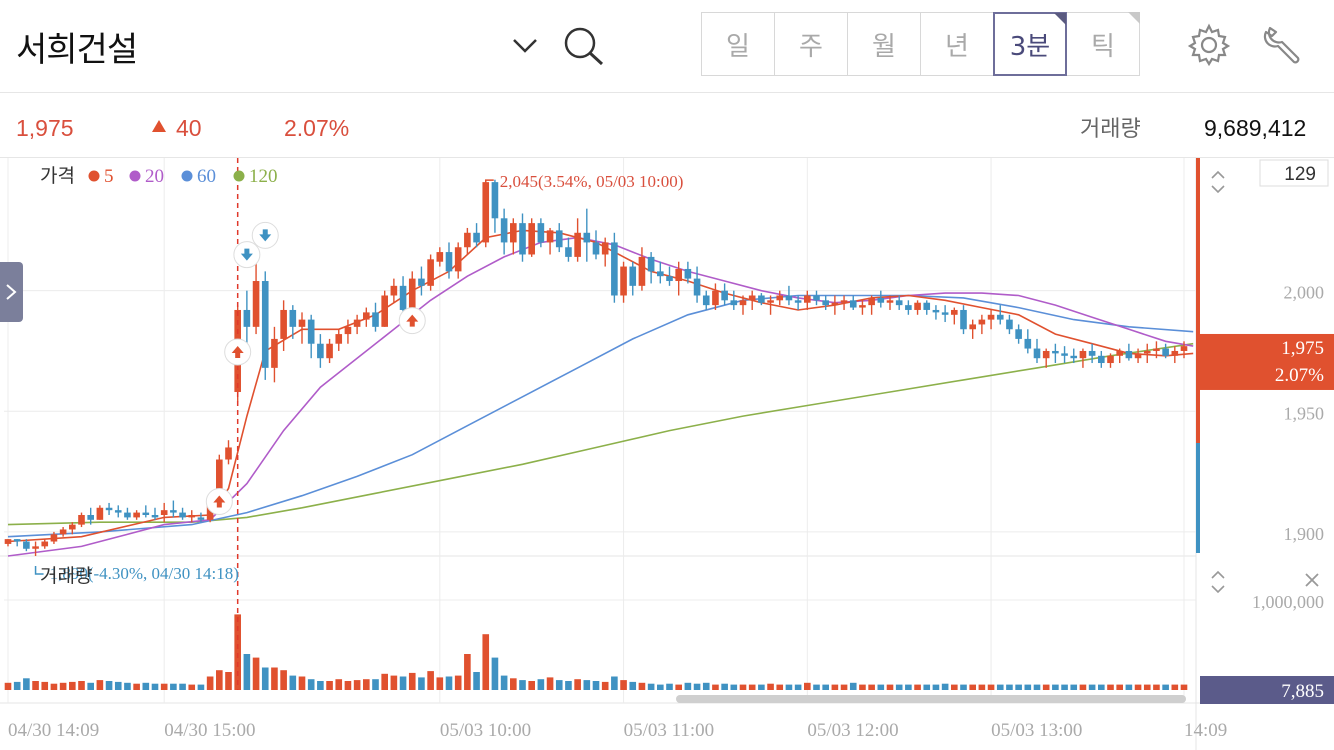 This screenshot has height=750, width=1334. Describe the element at coordinates (1103, 44) in the screenshot. I see `period-tab: 틱` at that location.